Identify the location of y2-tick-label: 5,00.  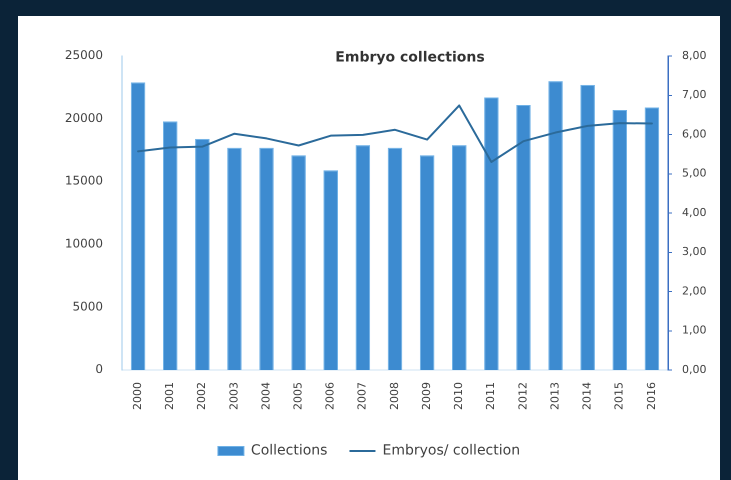
(694, 173).